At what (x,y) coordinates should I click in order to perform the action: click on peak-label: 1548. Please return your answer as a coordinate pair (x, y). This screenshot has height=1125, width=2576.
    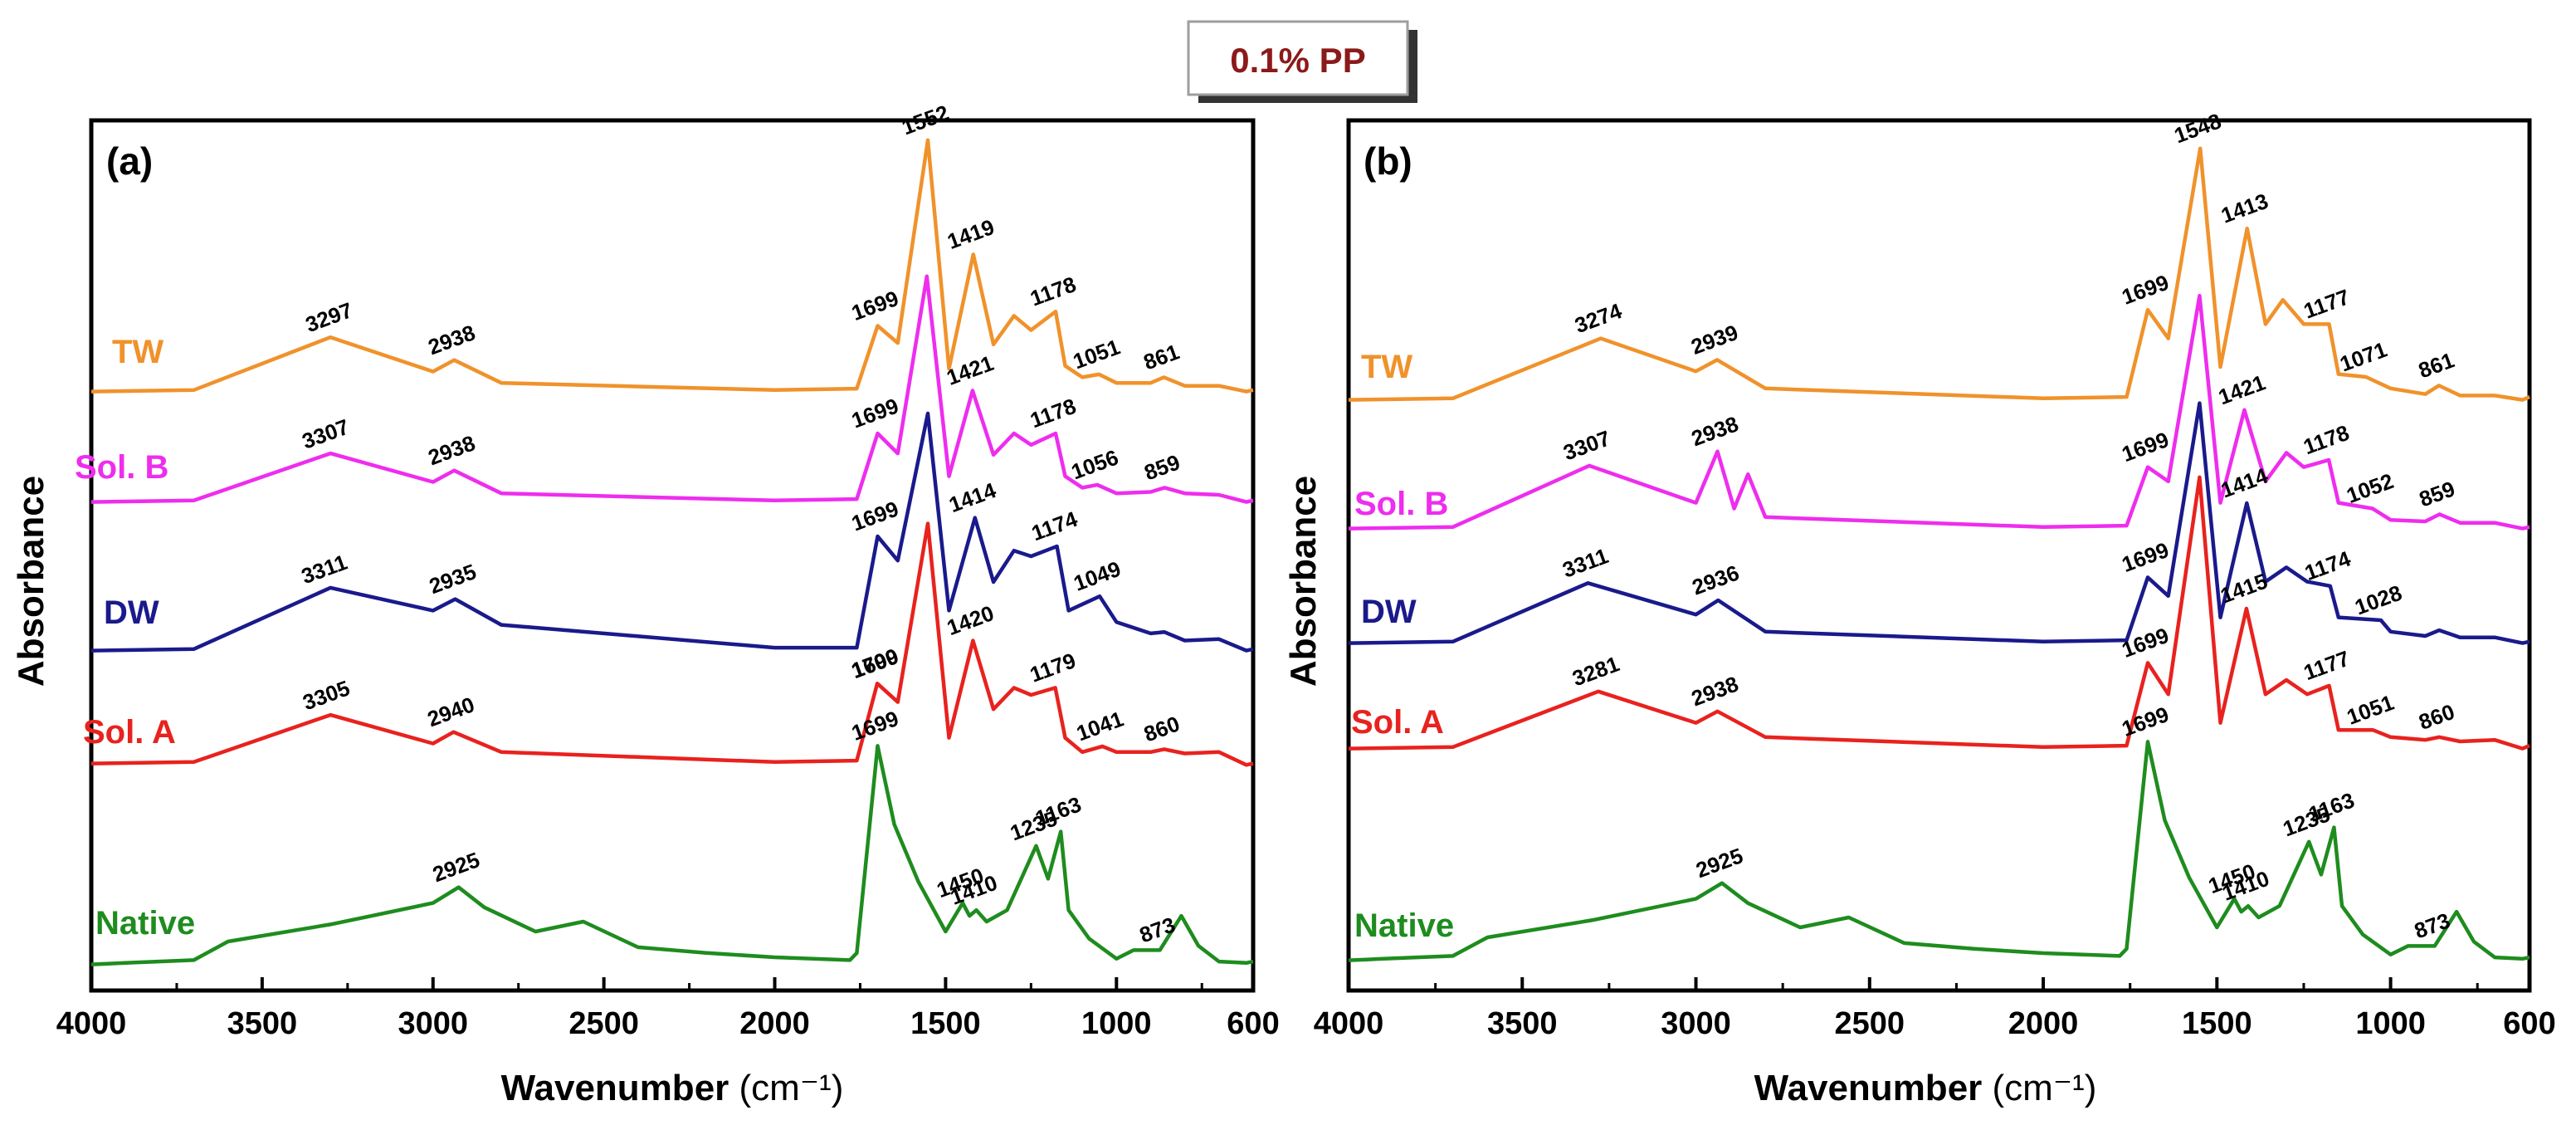
    Looking at the image, I should click on (2198, 128).